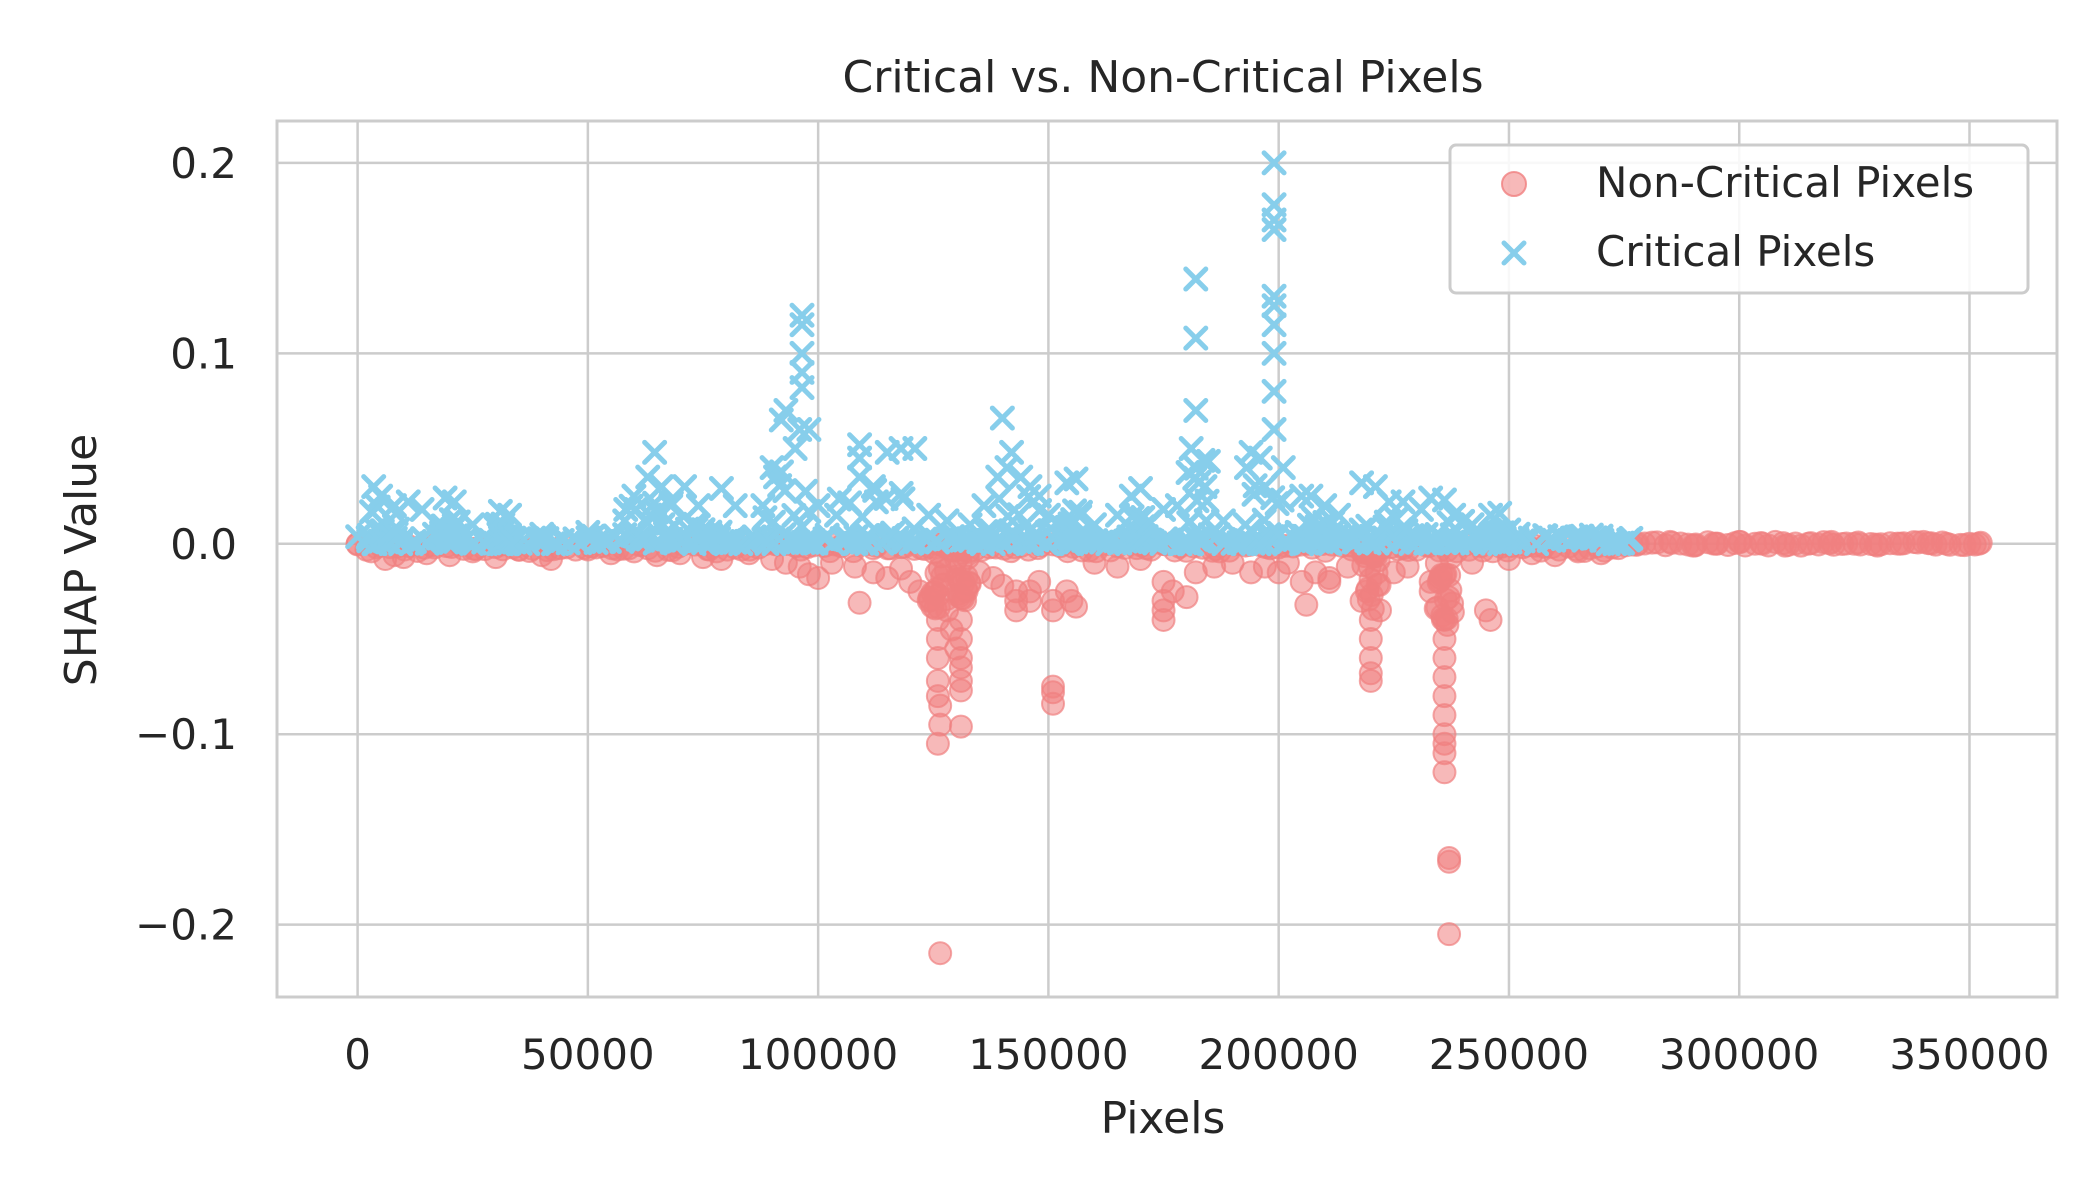  What do you see at coordinates (203, 353) in the screenshot?
I see `y-tick-label: 0.1` at bounding box center [203, 353].